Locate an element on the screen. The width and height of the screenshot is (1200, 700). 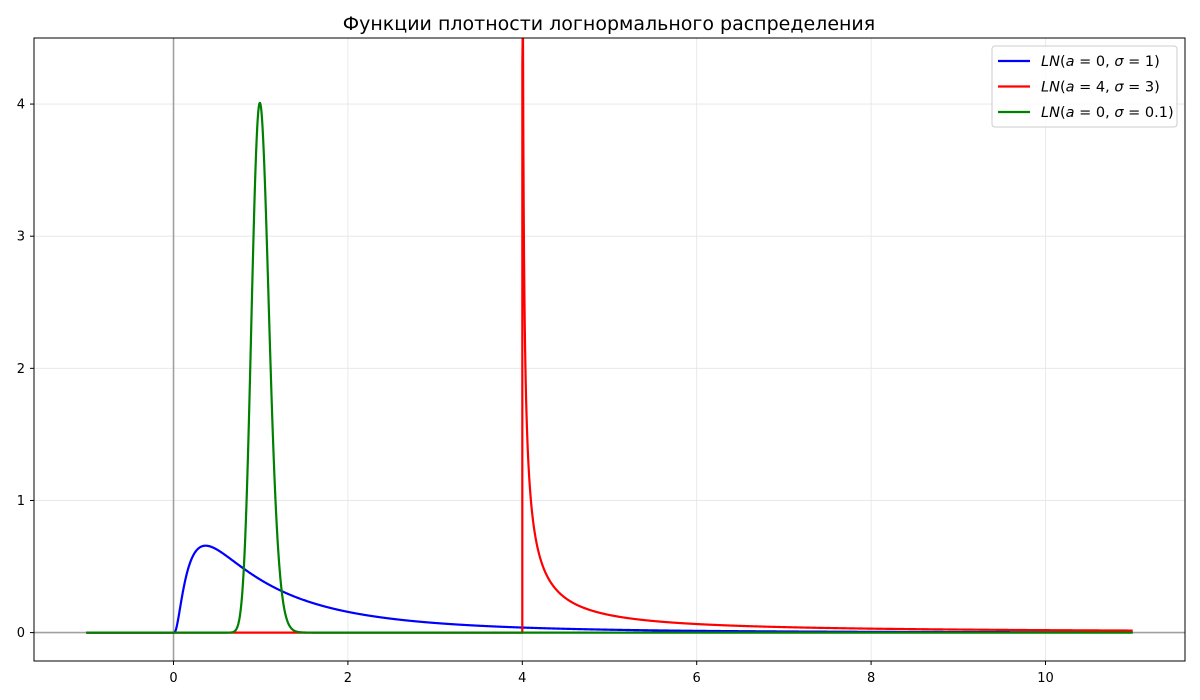
y-tick-label: 3 is located at coordinates (21, 237).